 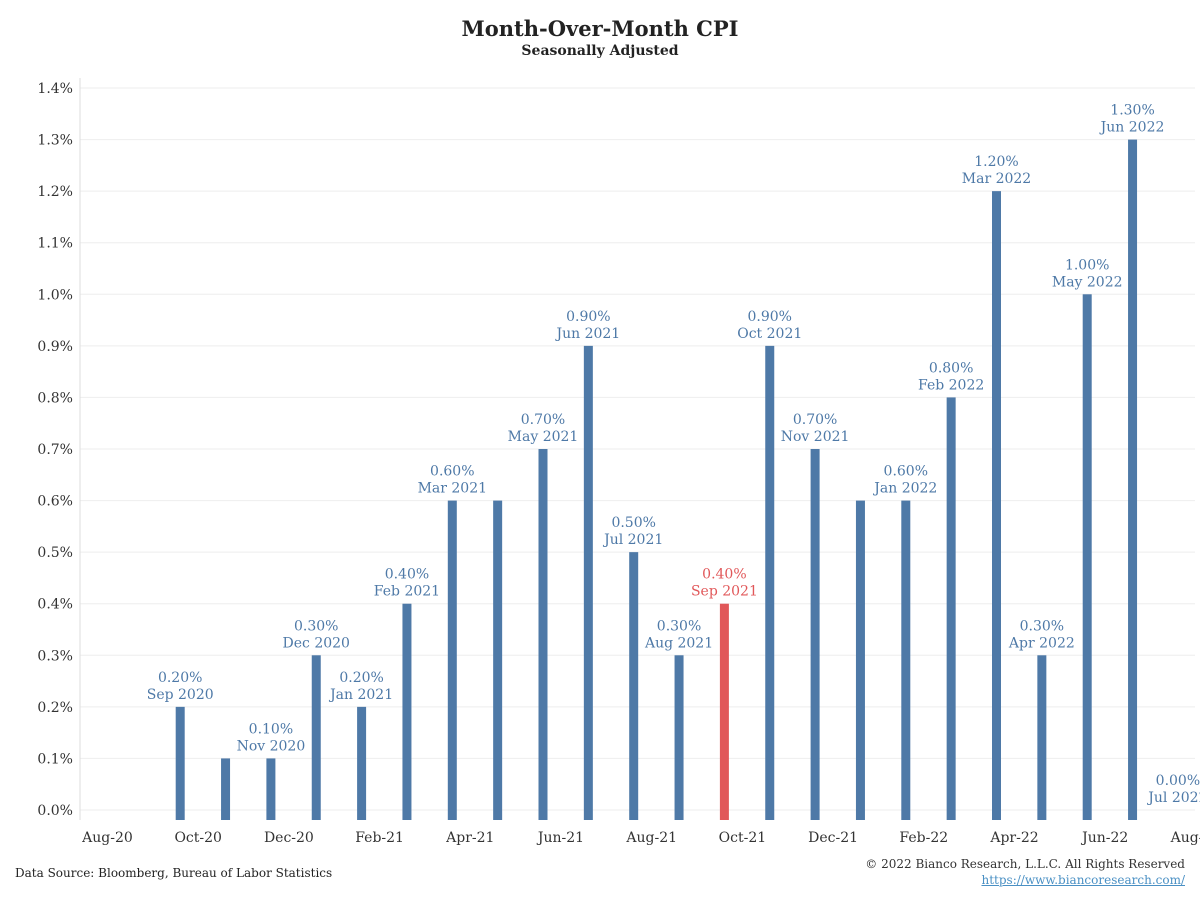 What do you see at coordinates (498, 660) in the screenshot?
I see `bar-apr-2021` at bounding box center [498, 660].